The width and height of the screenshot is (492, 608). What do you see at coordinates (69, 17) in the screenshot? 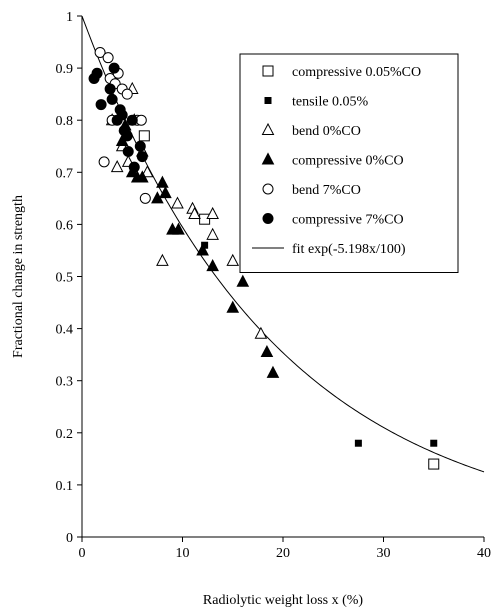
I see `y-tick-label: 1` at bounding box center [69, 17].